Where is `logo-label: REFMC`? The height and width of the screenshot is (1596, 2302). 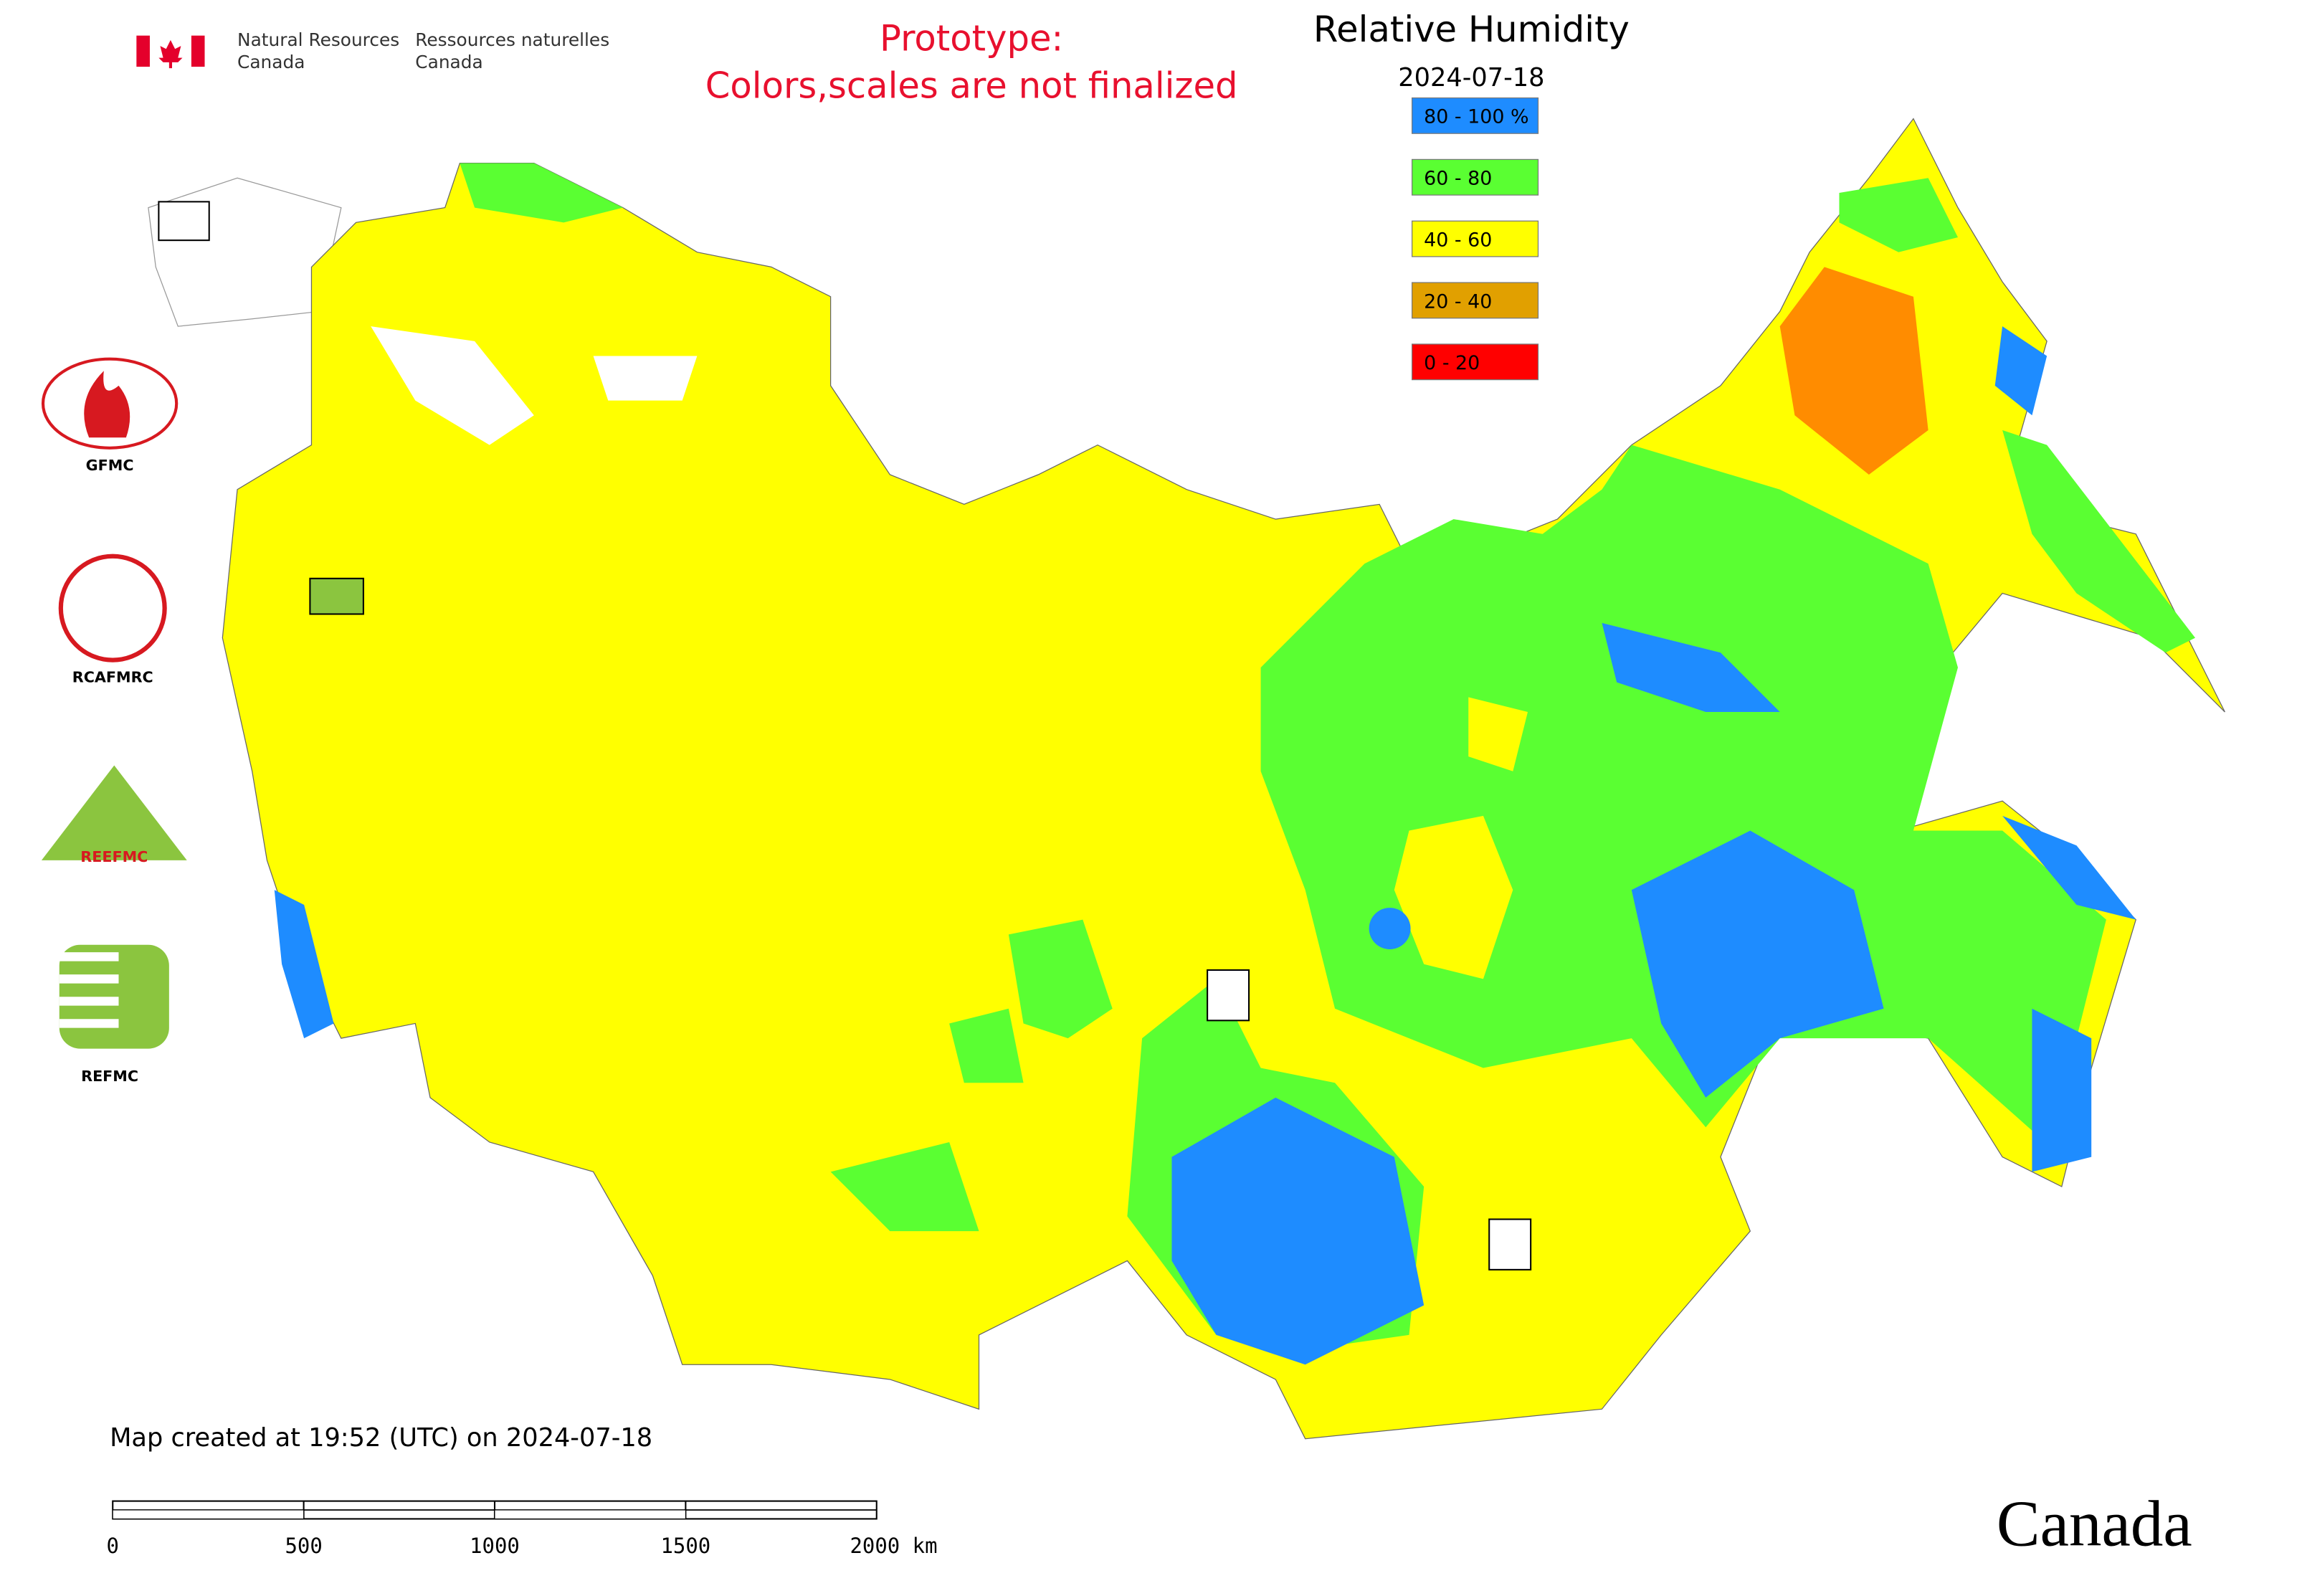
logo-label: REFMC is located at coordinates (110, 1076).